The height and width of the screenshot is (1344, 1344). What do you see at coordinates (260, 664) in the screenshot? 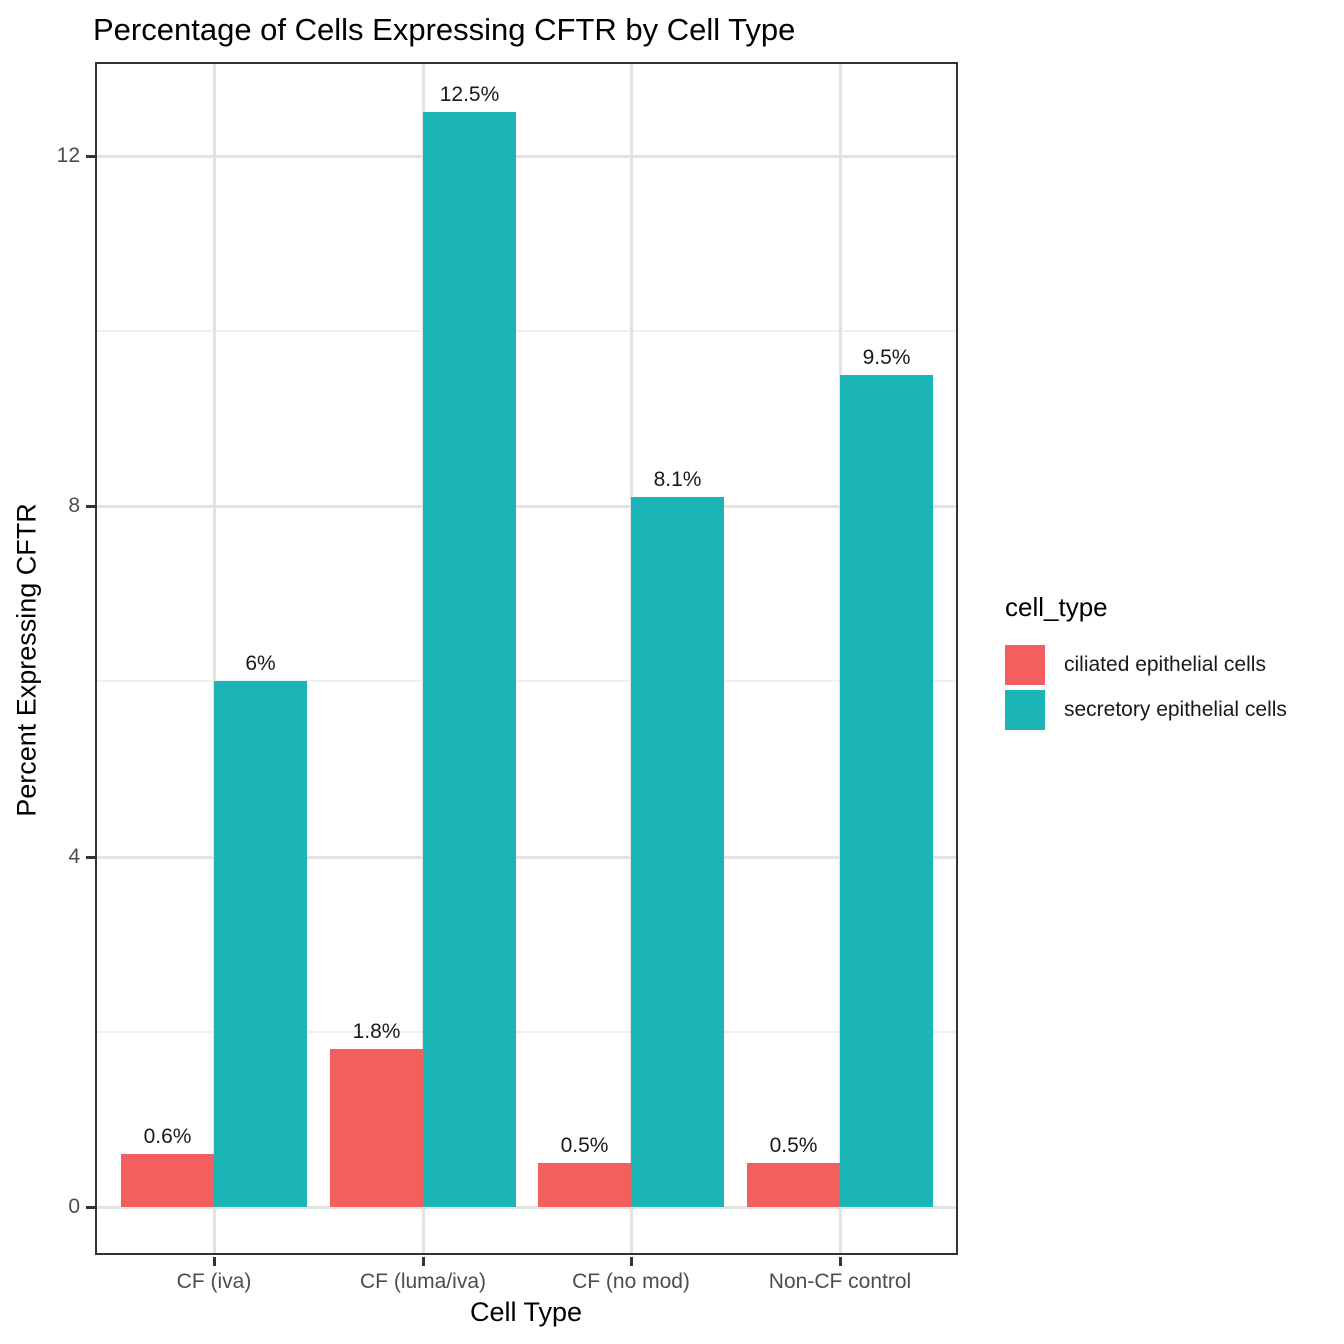
I see `value-label: 6%` at bounding box center [260, 664].